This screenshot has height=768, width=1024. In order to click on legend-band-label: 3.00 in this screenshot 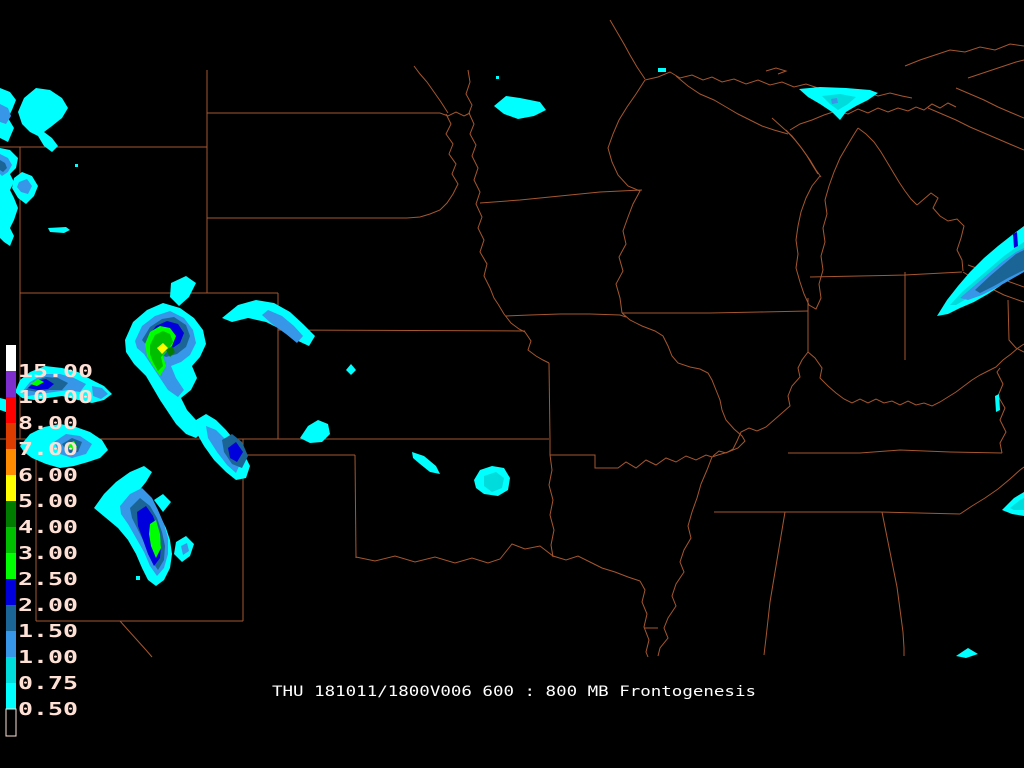, I will do `click(48, 553)`.